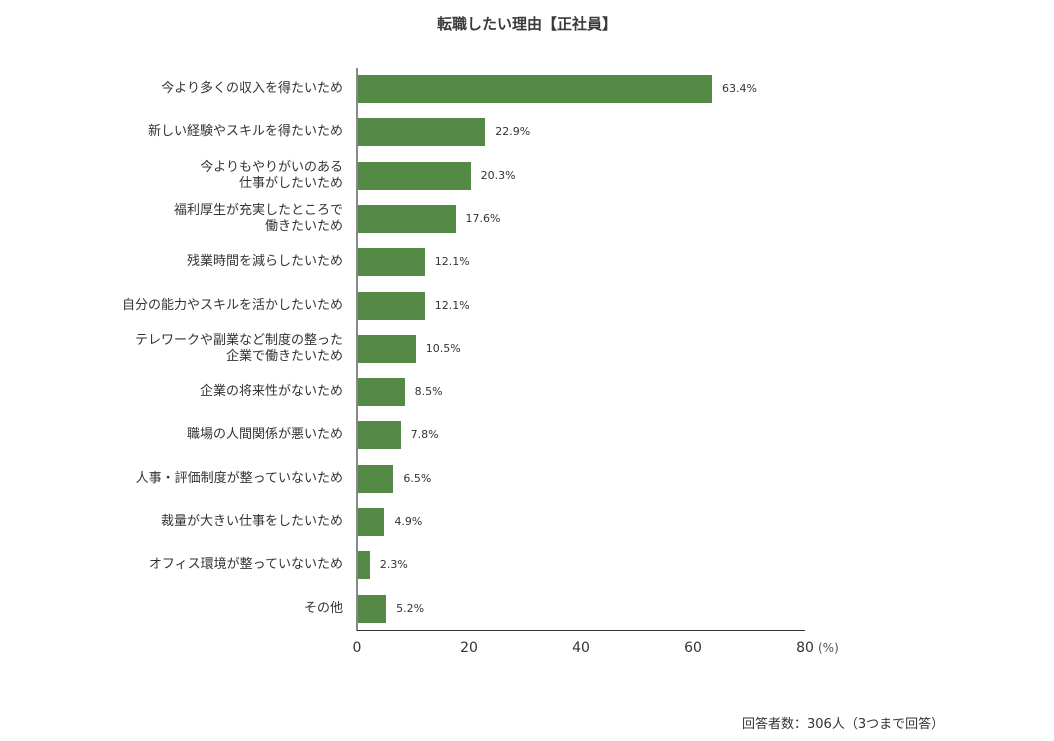 The image size is (1054, 741). I want to click on category-label: テレワークや副業など制度の整った 企業で働きたいため, so click(238, 348).